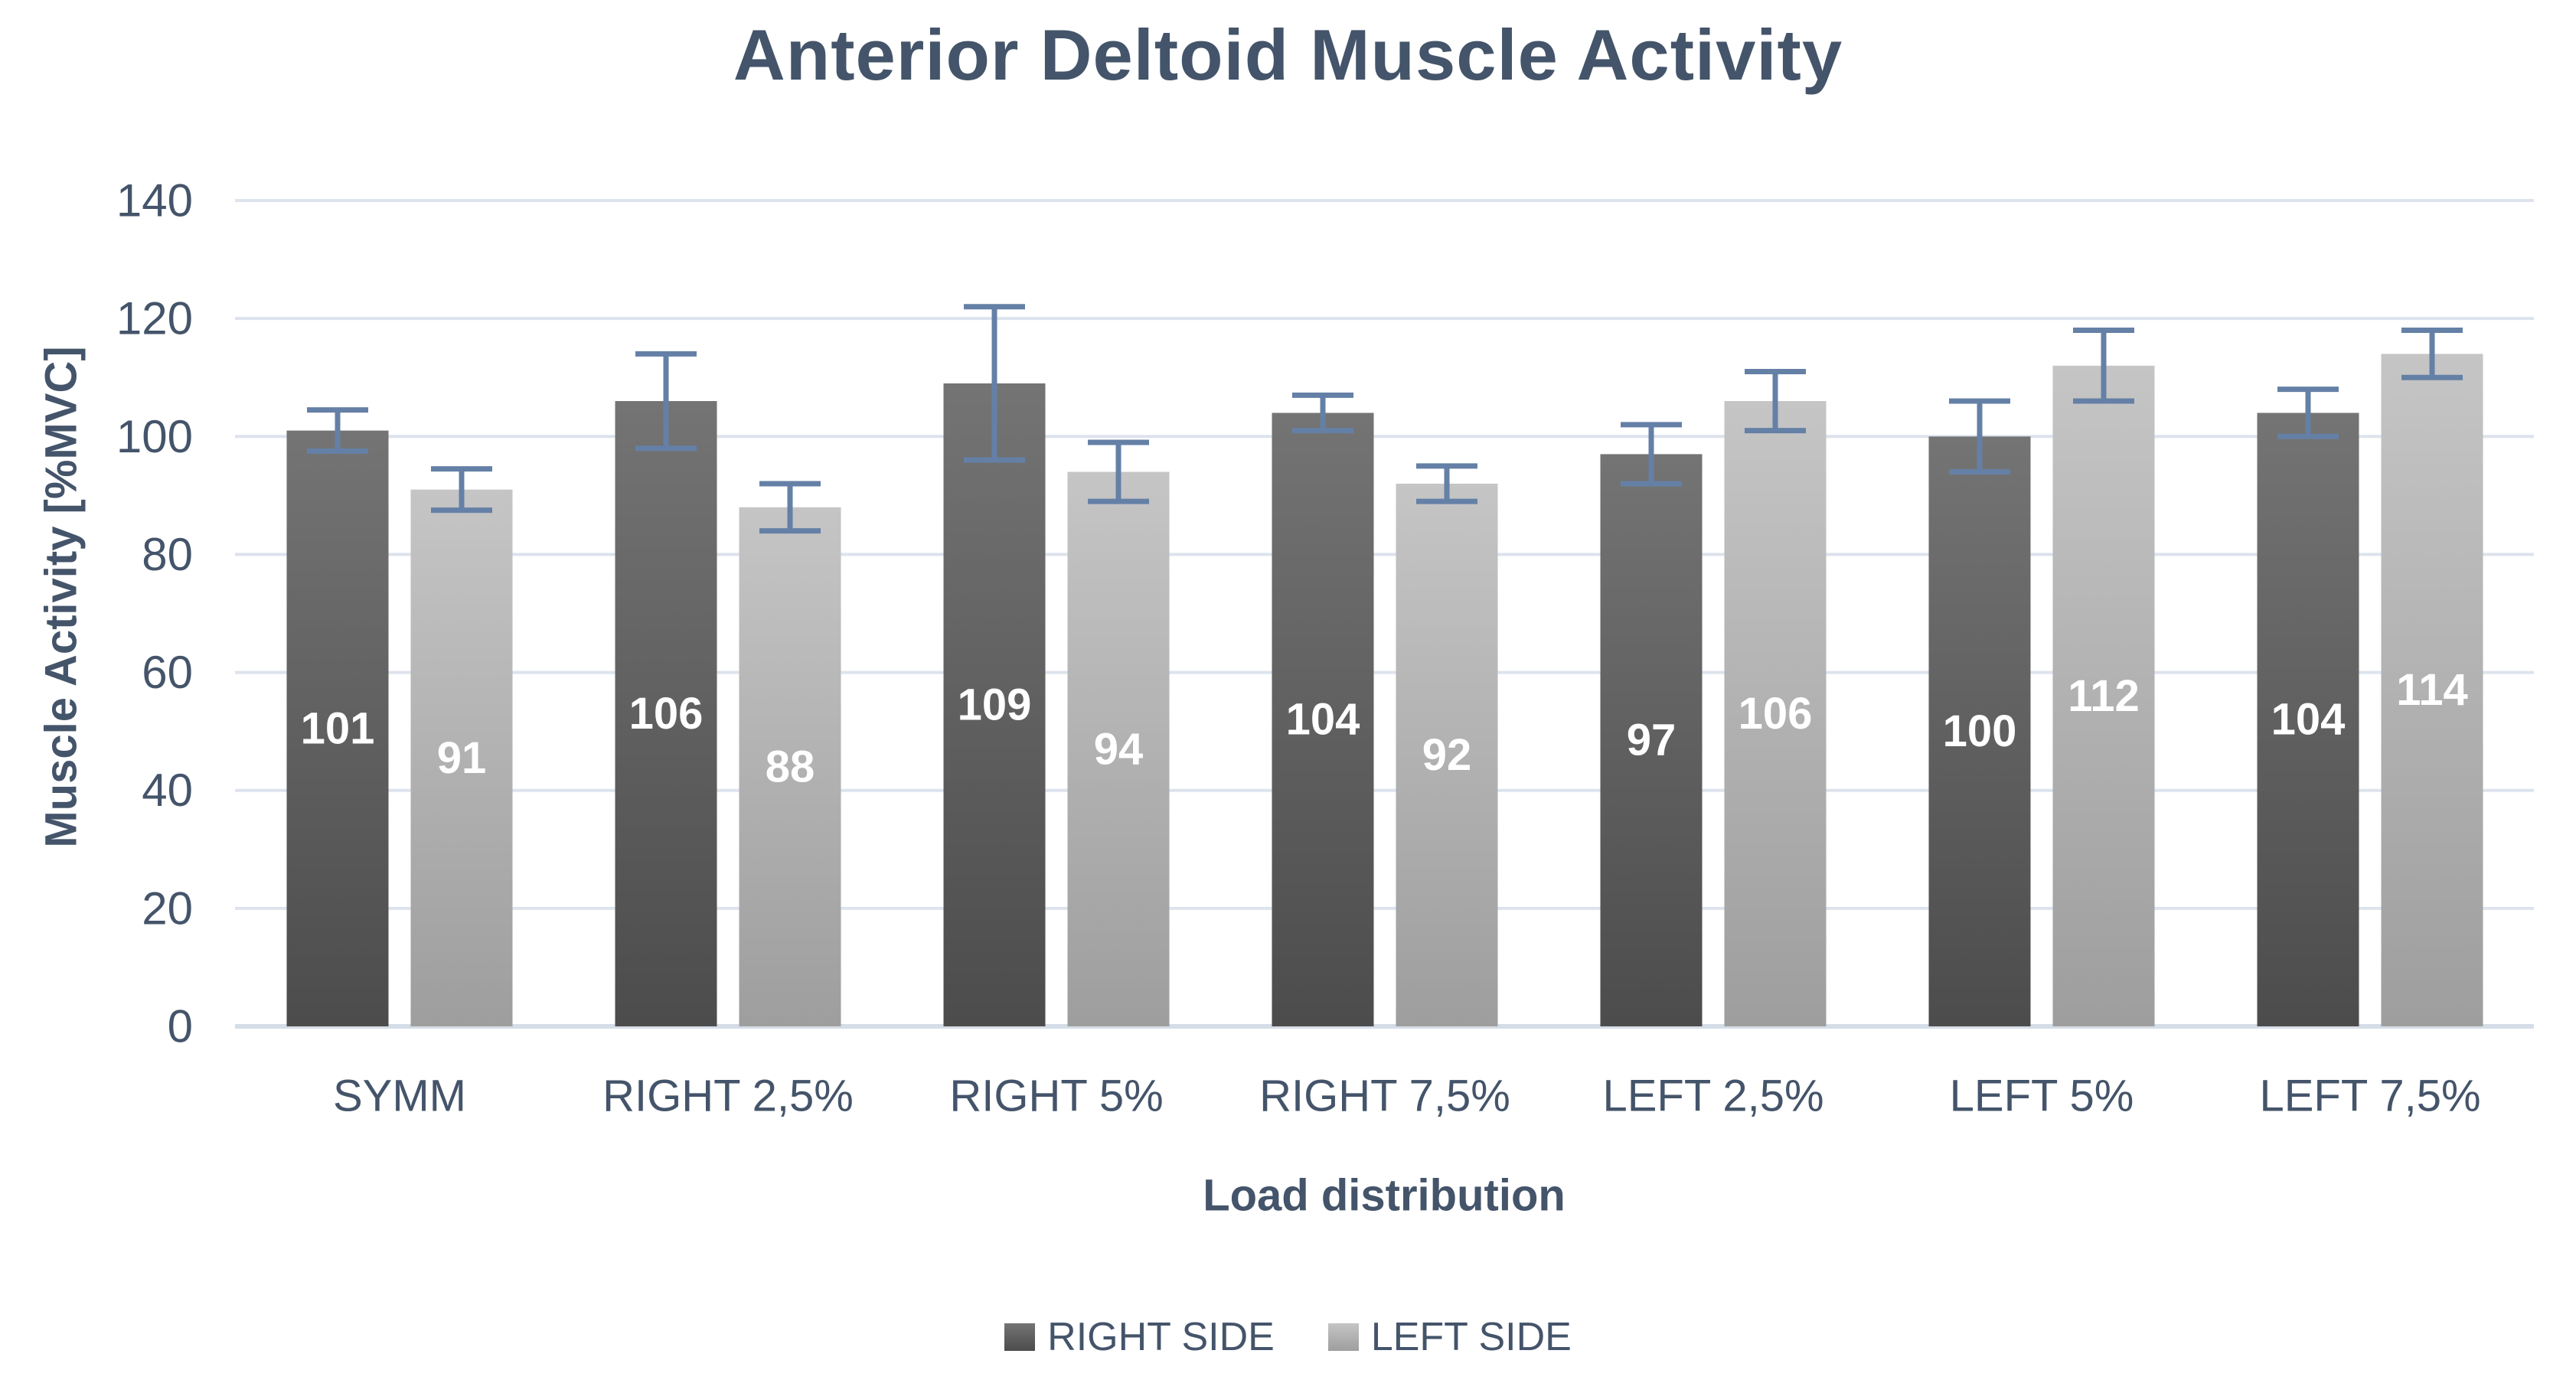  What do you see at coordinates (61, 597) in the screenshot?
I see `y-axis-title: Muscle Activity [%MVC]` at bounding box center [61, 597].